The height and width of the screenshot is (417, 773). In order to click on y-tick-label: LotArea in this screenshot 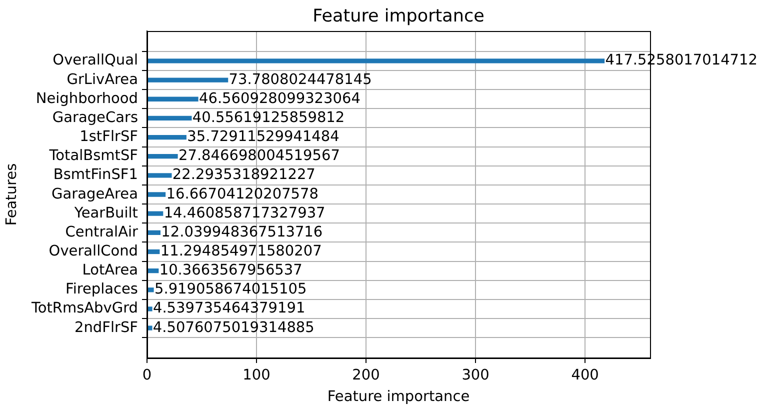, I will do `click(110, 270)`.